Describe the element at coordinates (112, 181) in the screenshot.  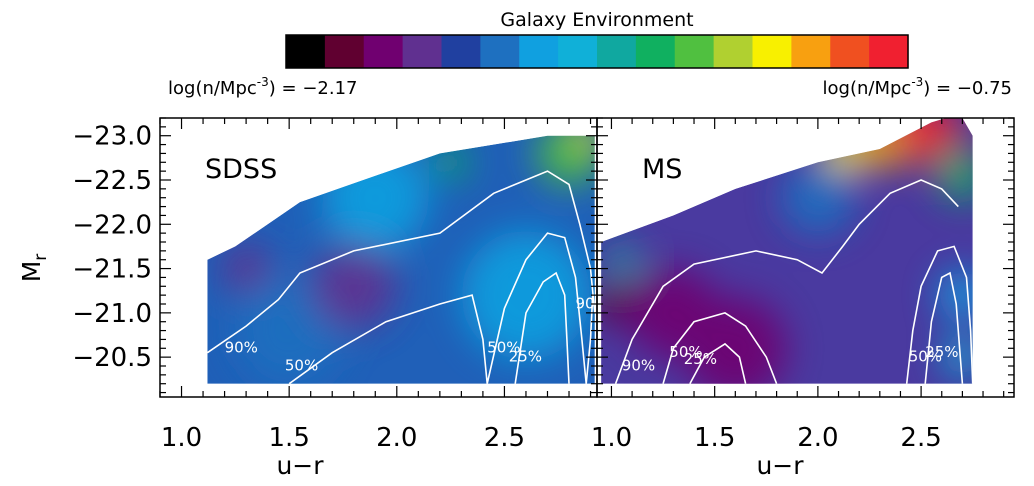
I see `y-tick-label: −22.5` at that location.